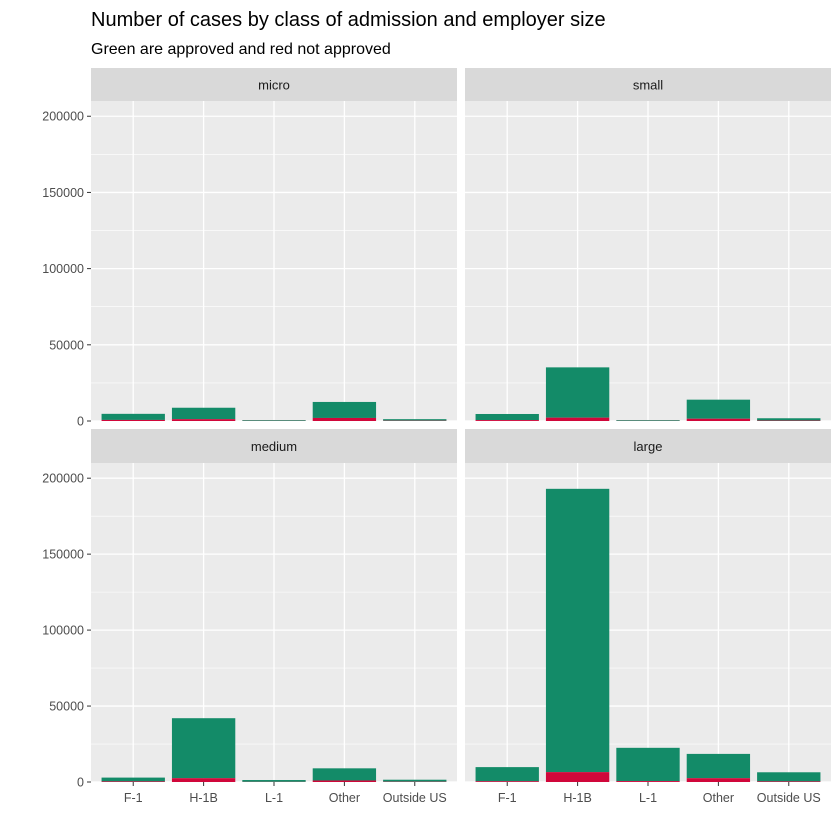  I want to click on bar-not-approved-small-H-1B, so click(577, 419).